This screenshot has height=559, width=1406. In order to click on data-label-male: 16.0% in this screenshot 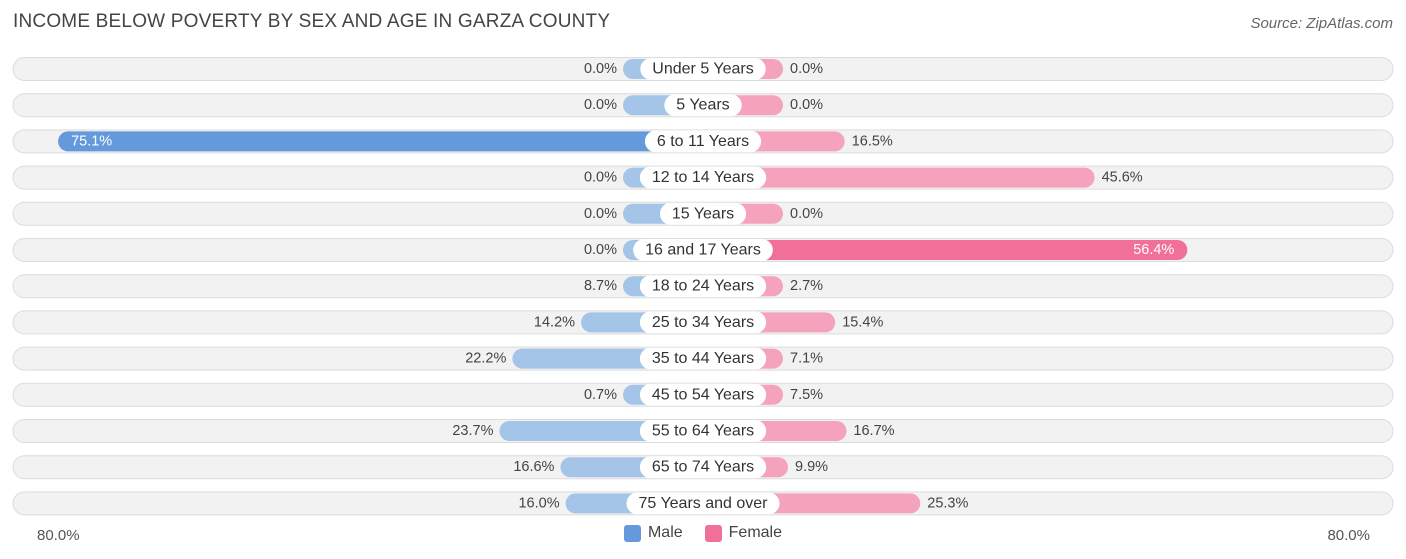, I will do `click(538, 503)`.